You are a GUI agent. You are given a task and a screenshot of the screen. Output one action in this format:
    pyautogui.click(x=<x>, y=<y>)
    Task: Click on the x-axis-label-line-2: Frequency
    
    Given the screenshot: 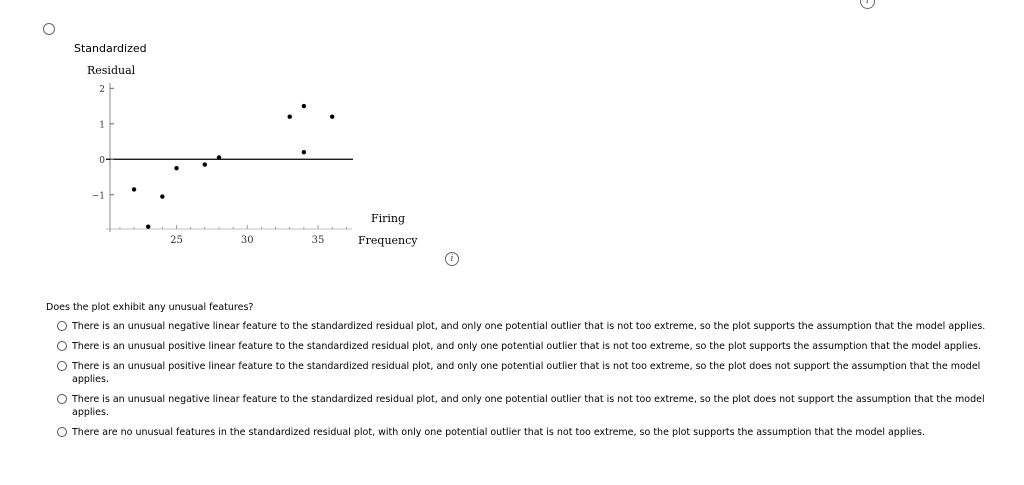 What is the action you would take?
    pyautogui.click(x=388, y=240)
    